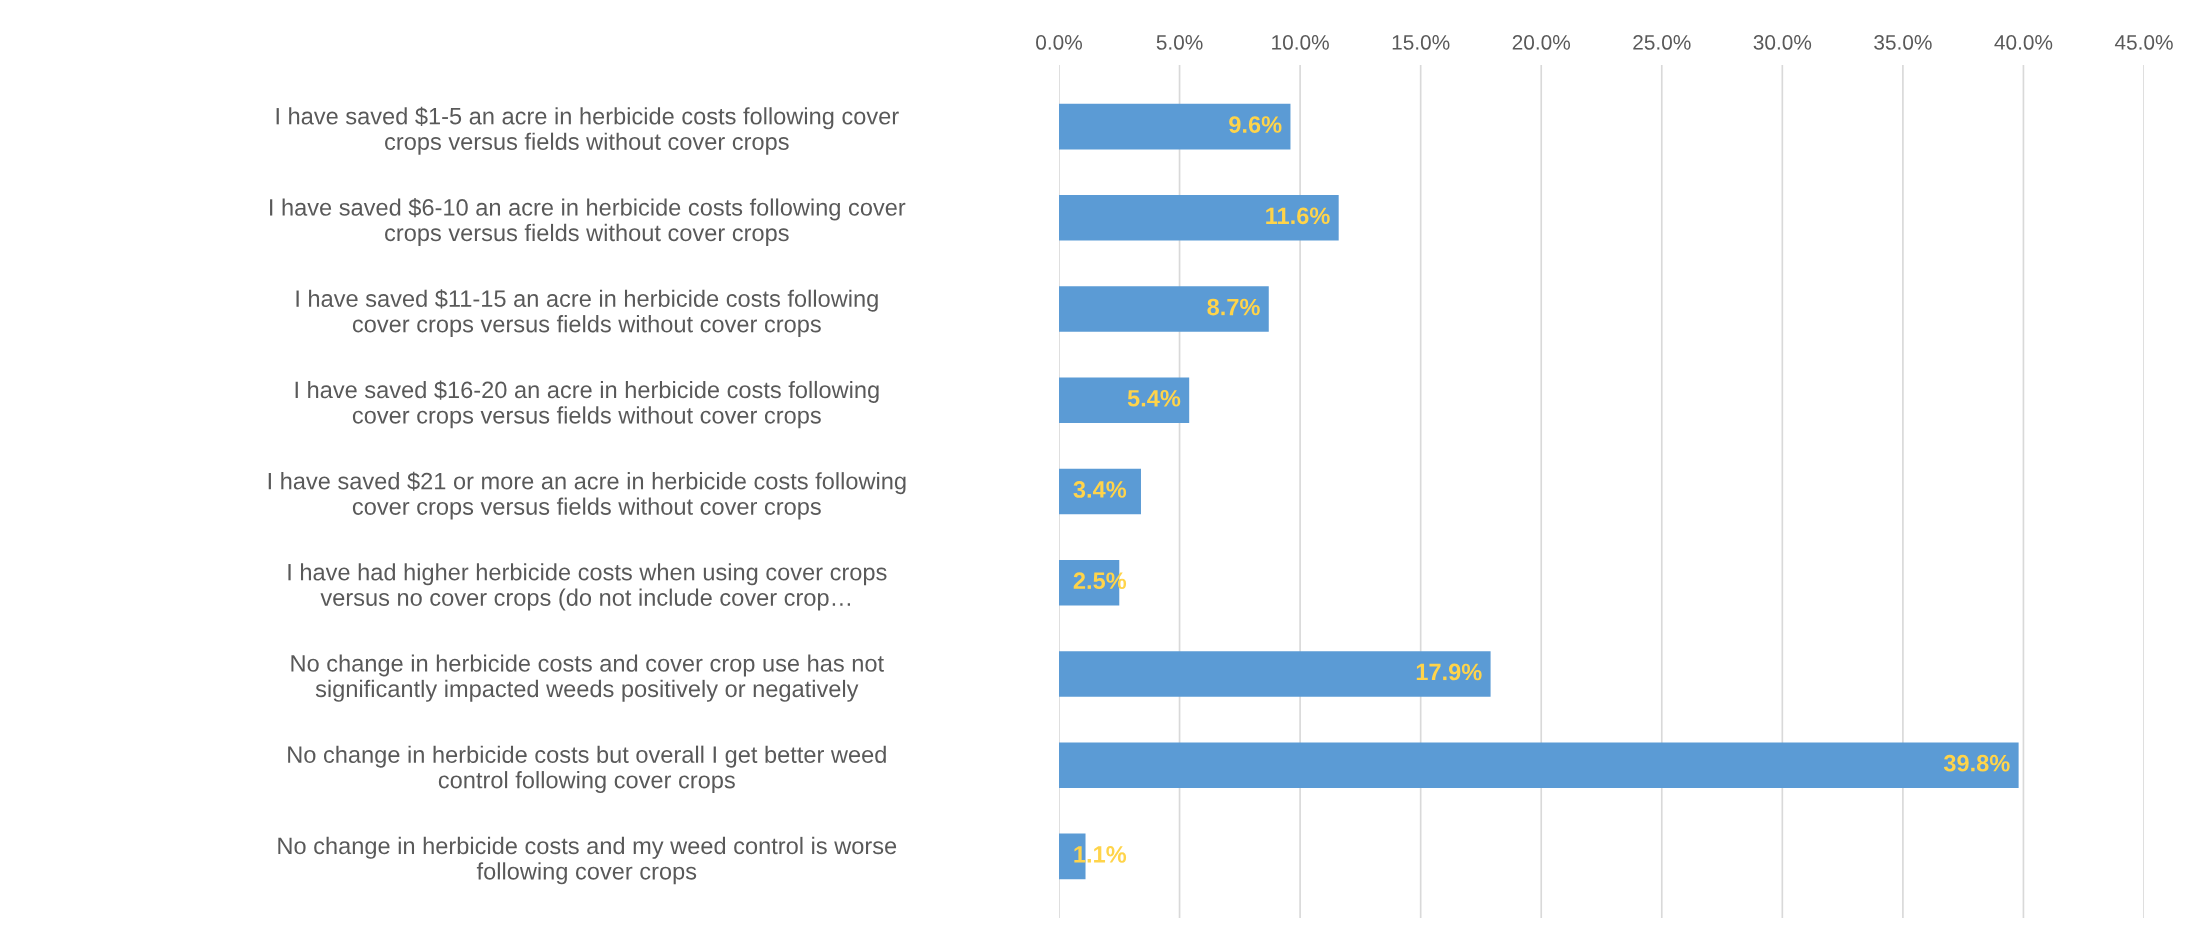 The height and width of the screenshot is (934, 2205). What do you see at coordinates (1100, 489) in the screenshot?
I see `data-label: 3.4%` at bounding box center [1100, 489].